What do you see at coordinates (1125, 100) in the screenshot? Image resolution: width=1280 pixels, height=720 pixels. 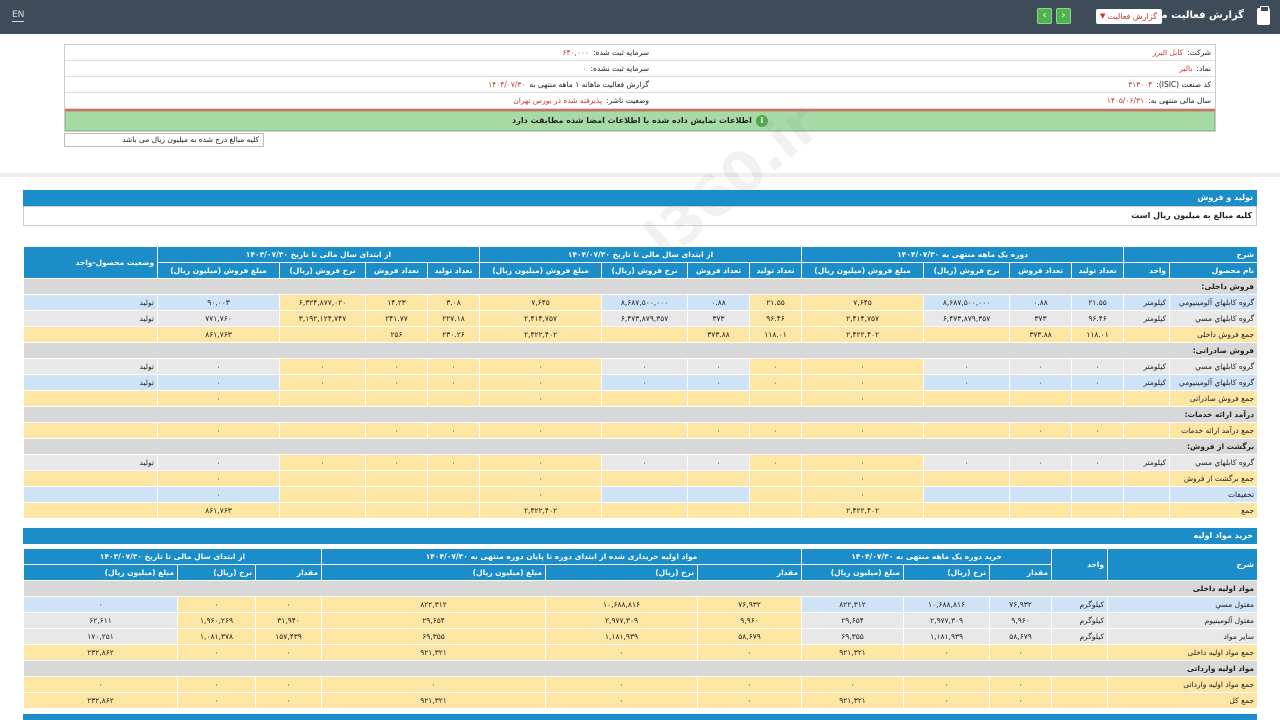 I see `fiscal-year-value: ۱۴۰۵/۰۶/۳۱` at bounding box center [1125, 100].